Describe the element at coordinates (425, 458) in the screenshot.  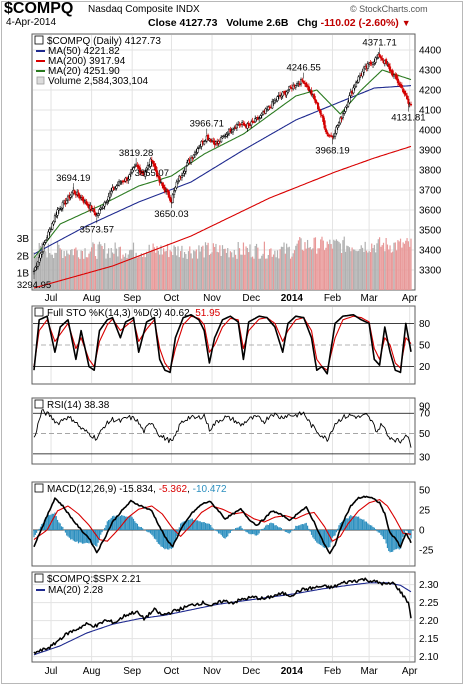
I see `rsi-ytick: 30` at that location.